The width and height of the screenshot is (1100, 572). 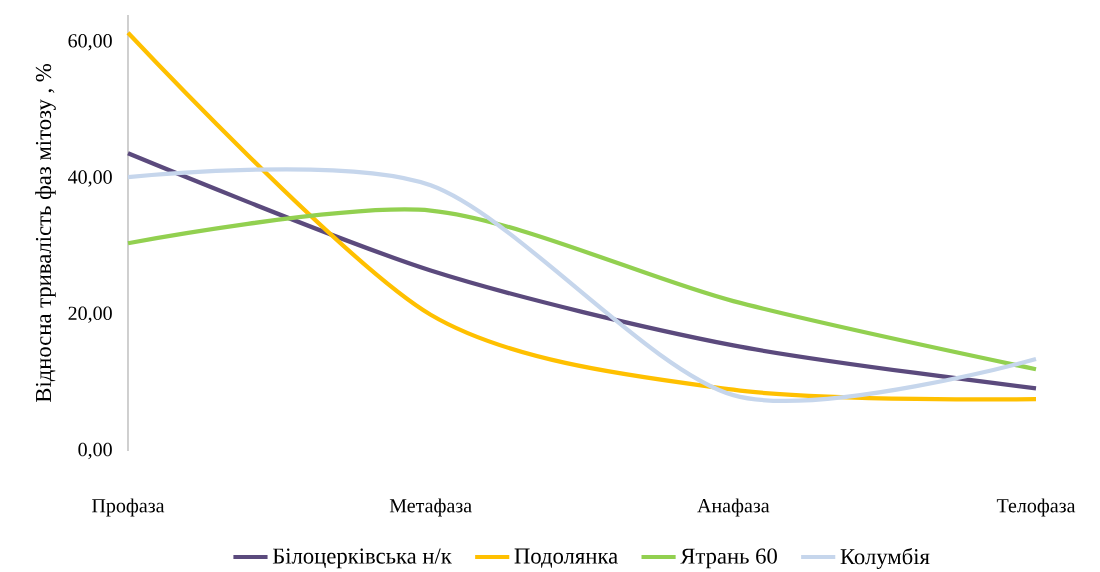 What do you see at coordinates (45, 233) in the screenshot?
I see `y-axis-title: Відносна тривалість фаз мітозу , %` at bounding box center [45, 233].